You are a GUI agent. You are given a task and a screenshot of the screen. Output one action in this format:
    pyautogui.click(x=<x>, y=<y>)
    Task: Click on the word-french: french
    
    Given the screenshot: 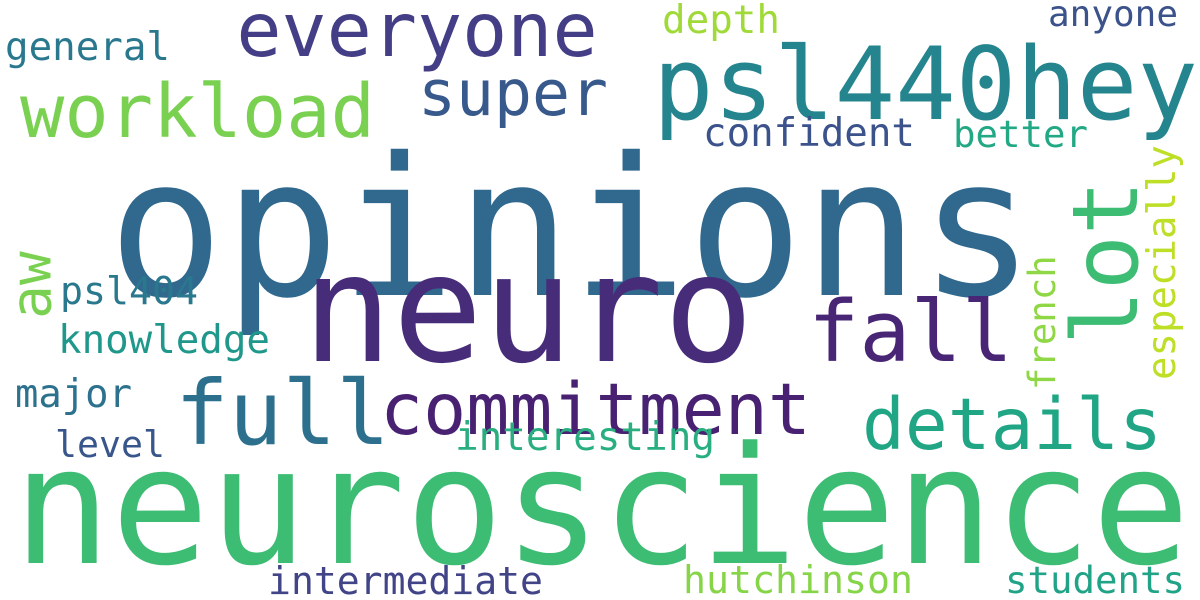 What is the action you would take?
    pyautogui.click(x=1041, y=322)
    